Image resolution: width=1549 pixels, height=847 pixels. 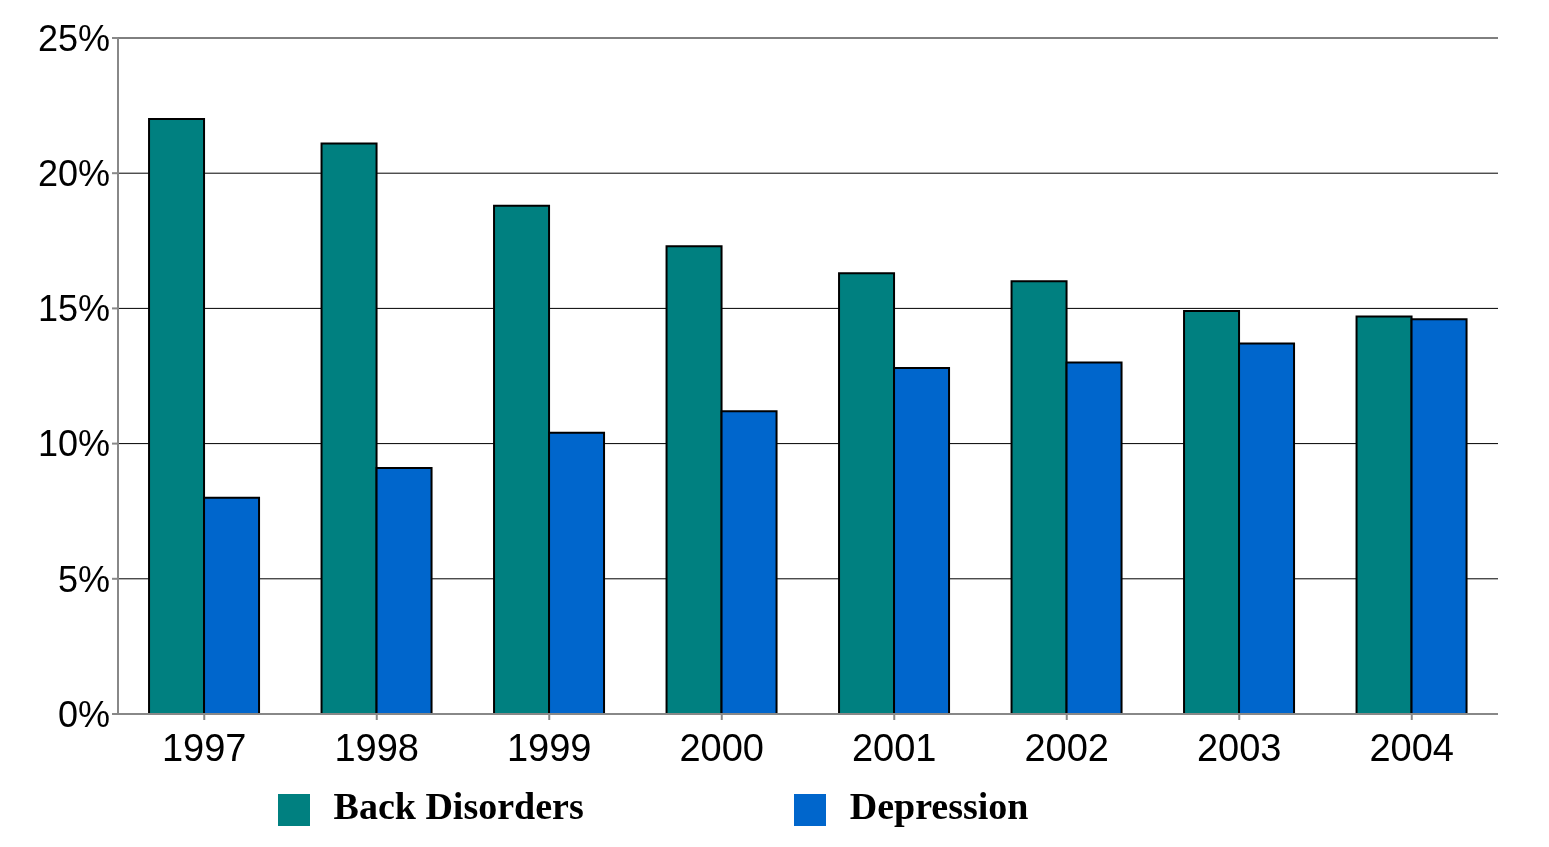 I want to click on x-tick-label: 2000, so click(x=722, y=747).